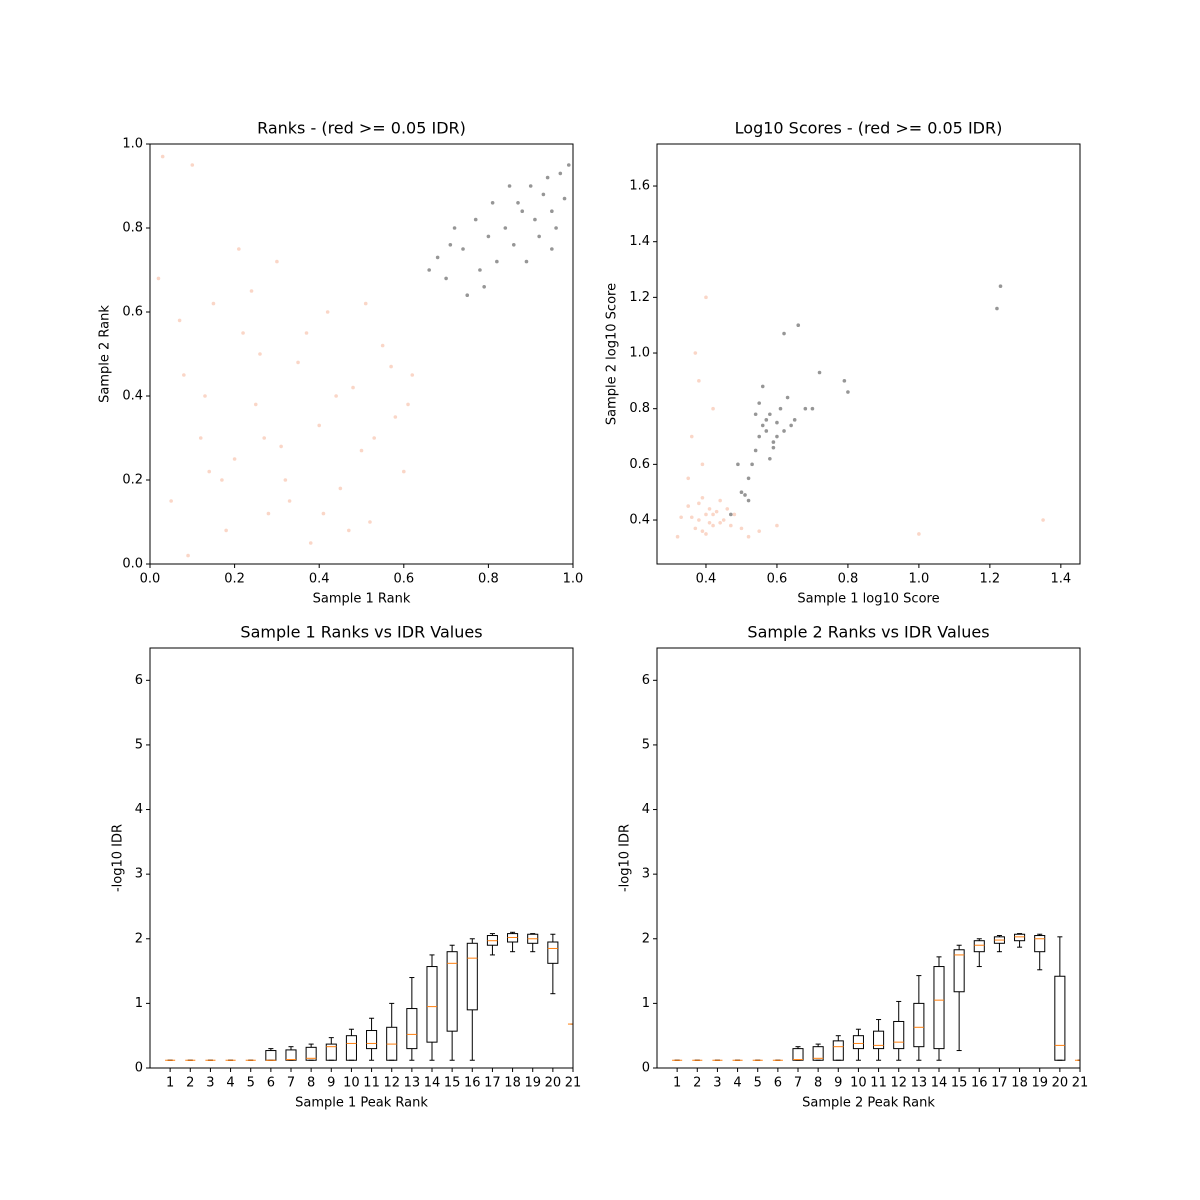  I want to click on x-tick-label: 9, so click(838, 1083).